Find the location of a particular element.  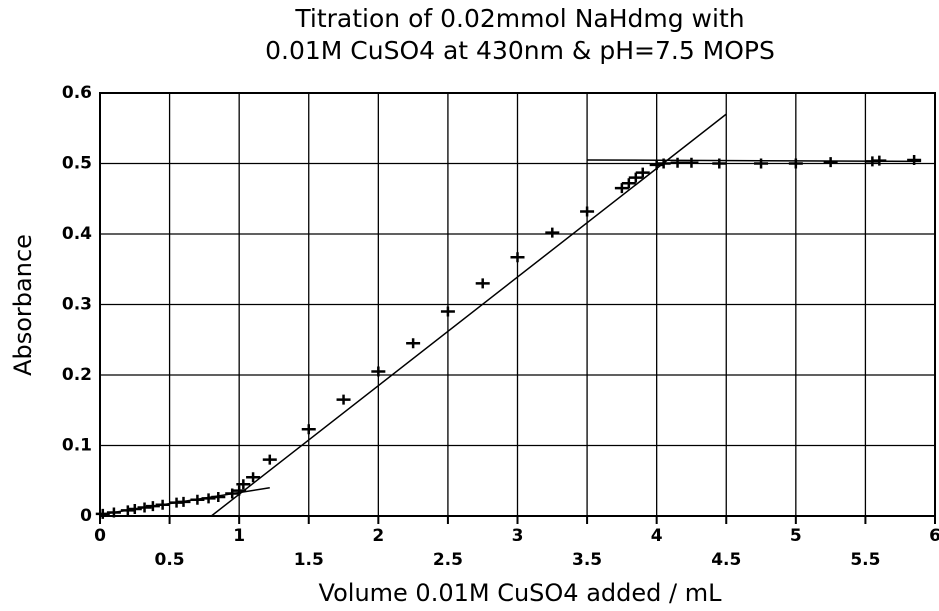

x-tick-label: 3.5 is located at coordinates (587, 560).